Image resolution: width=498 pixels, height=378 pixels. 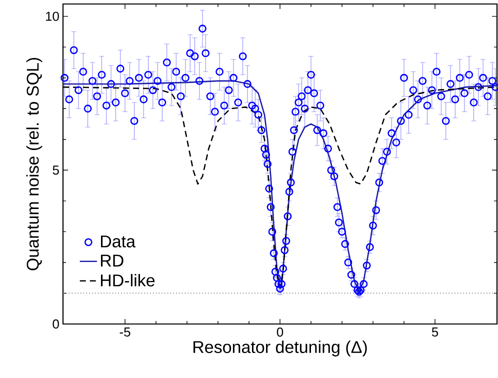 I want to click on legend-label: RD, so click(x=112, y=260).